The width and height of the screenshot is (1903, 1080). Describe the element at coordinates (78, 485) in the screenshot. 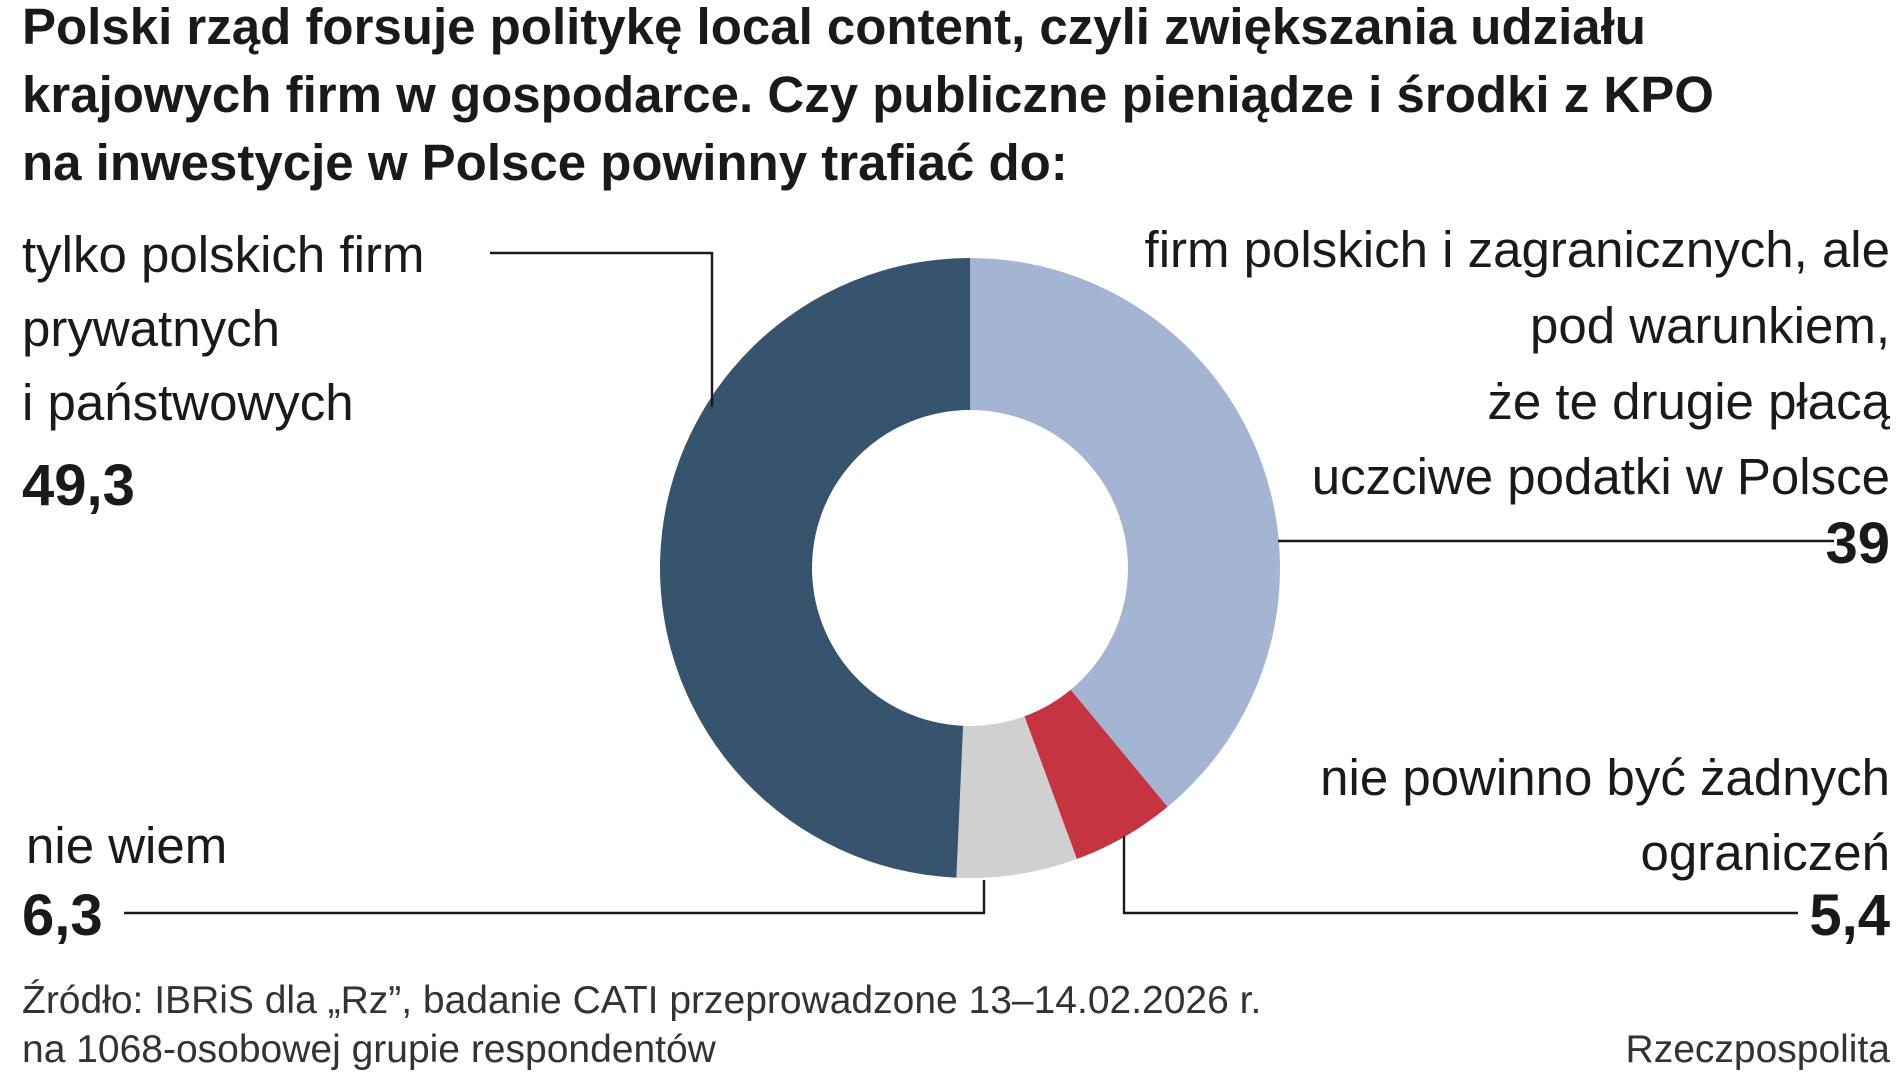

I see `value-polish-only: 49,3` at that location.